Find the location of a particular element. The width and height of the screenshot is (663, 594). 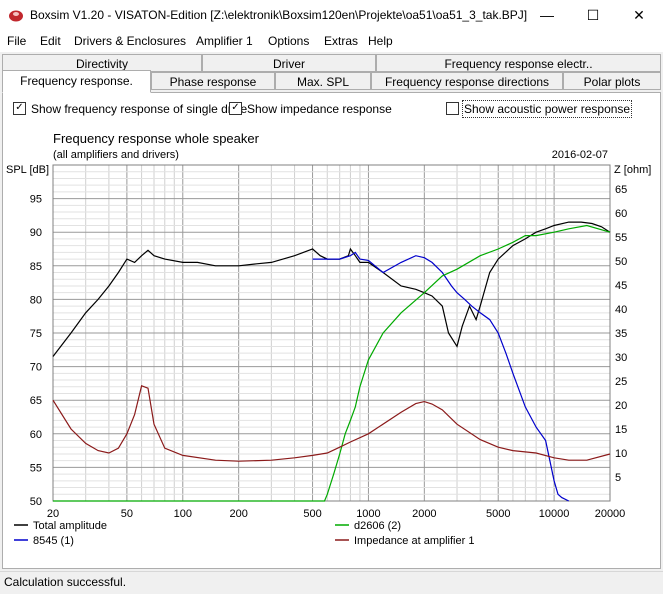

menu-file: File is located at coordinates (17, 41).